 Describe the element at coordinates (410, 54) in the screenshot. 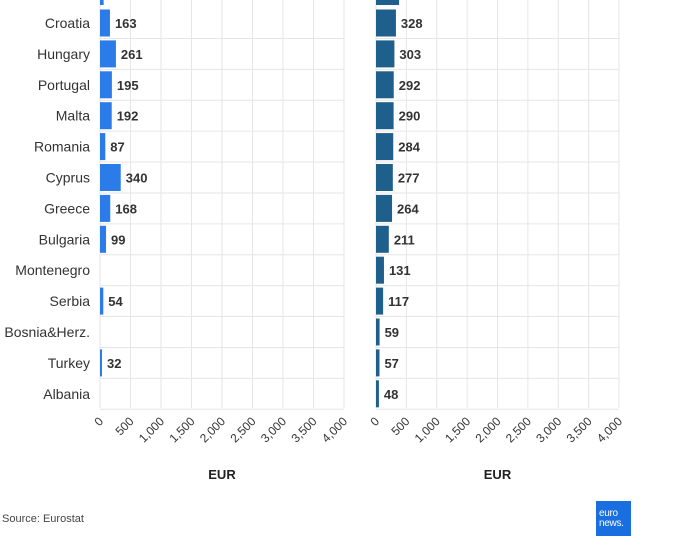

I see `data-label: 303` at that location.